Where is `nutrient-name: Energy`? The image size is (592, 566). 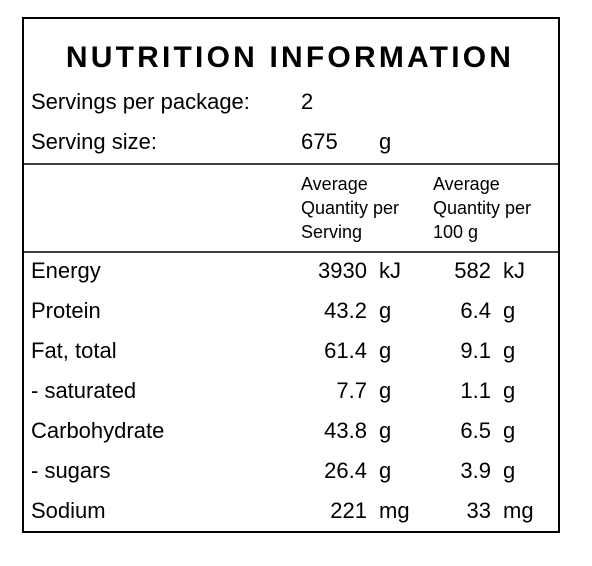 nutrient-name: Energy is located at coordinates (66, 270).